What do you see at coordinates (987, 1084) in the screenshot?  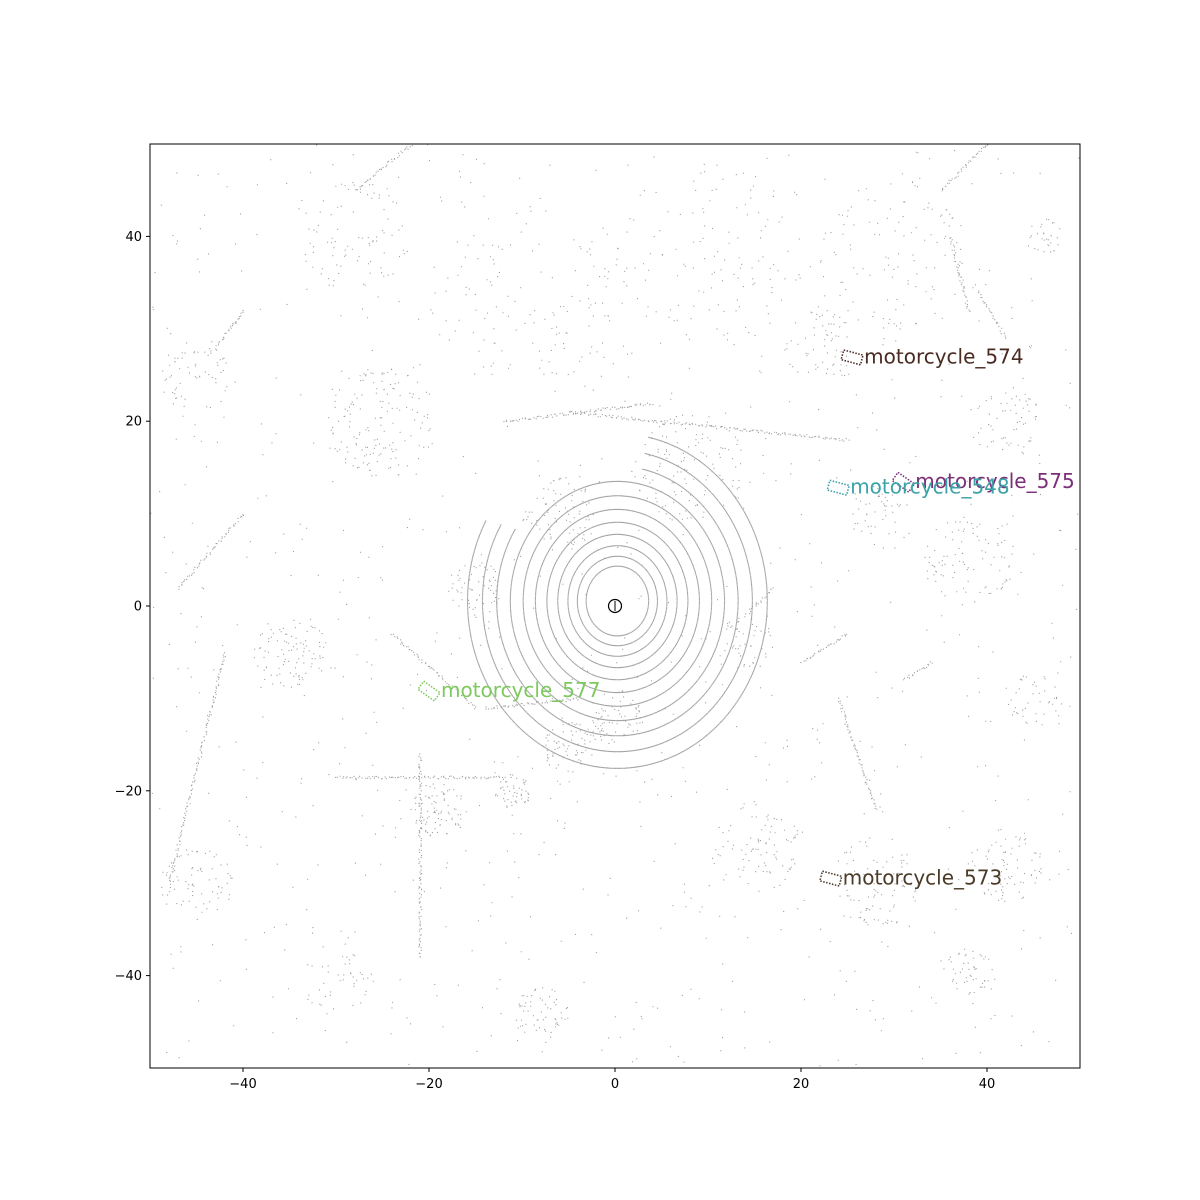 I see `x-tick-label: 40` at bounding box center [987, 1084].